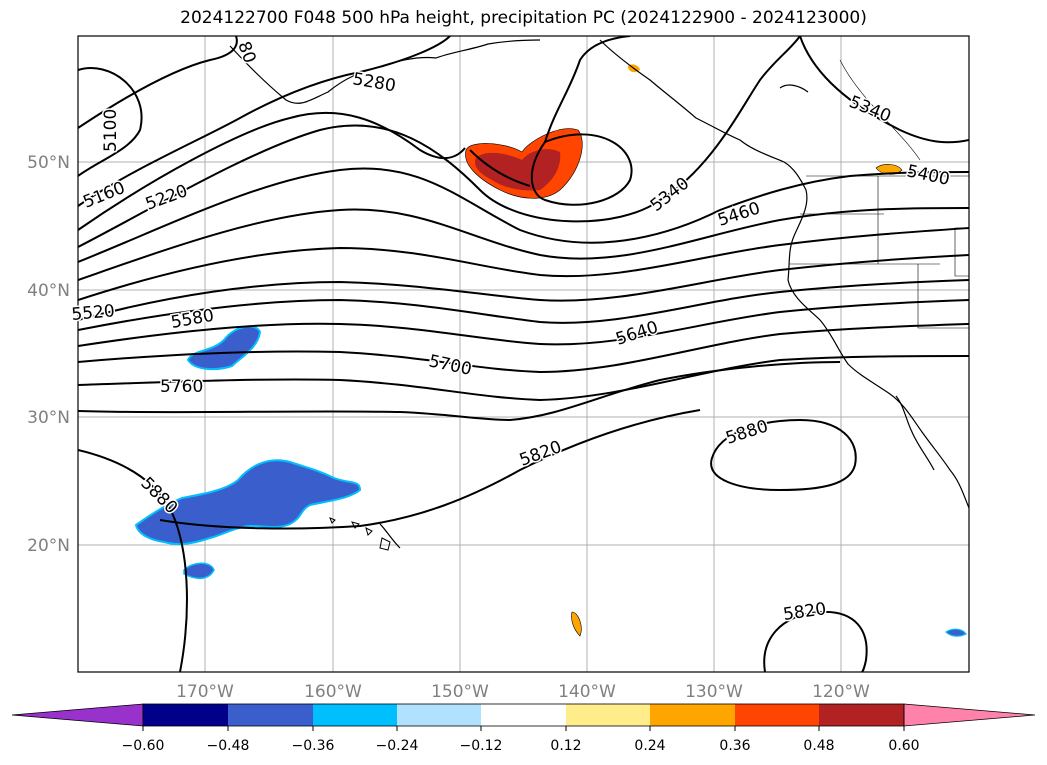  What do you see at coordinates (523, 692) in the screenshot?
I see `lon-tick-labels: 170°W 160°W 150°W 140°W 130°W 120°W` at bounding box center [523, 692].